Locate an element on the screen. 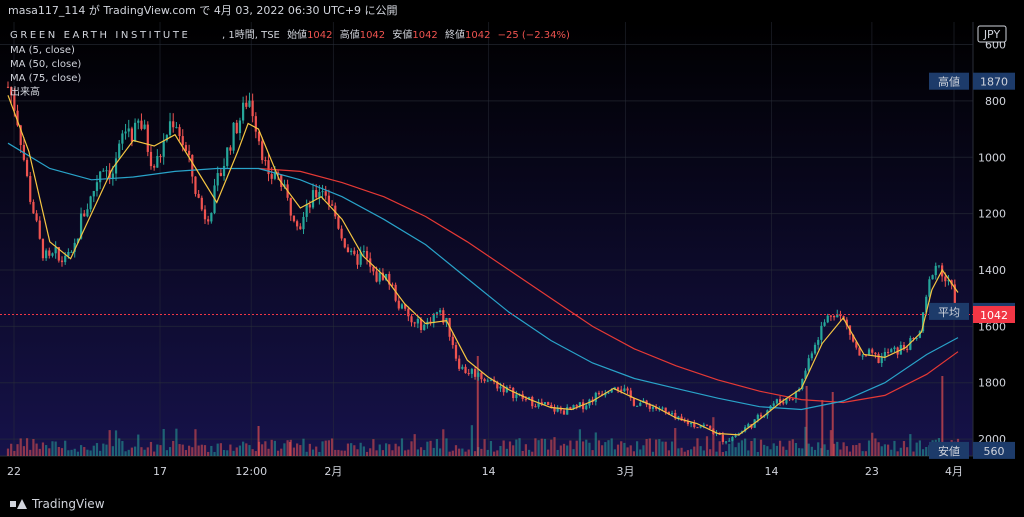  legend-volume: 出来高 is located at coordinates (25, 91).